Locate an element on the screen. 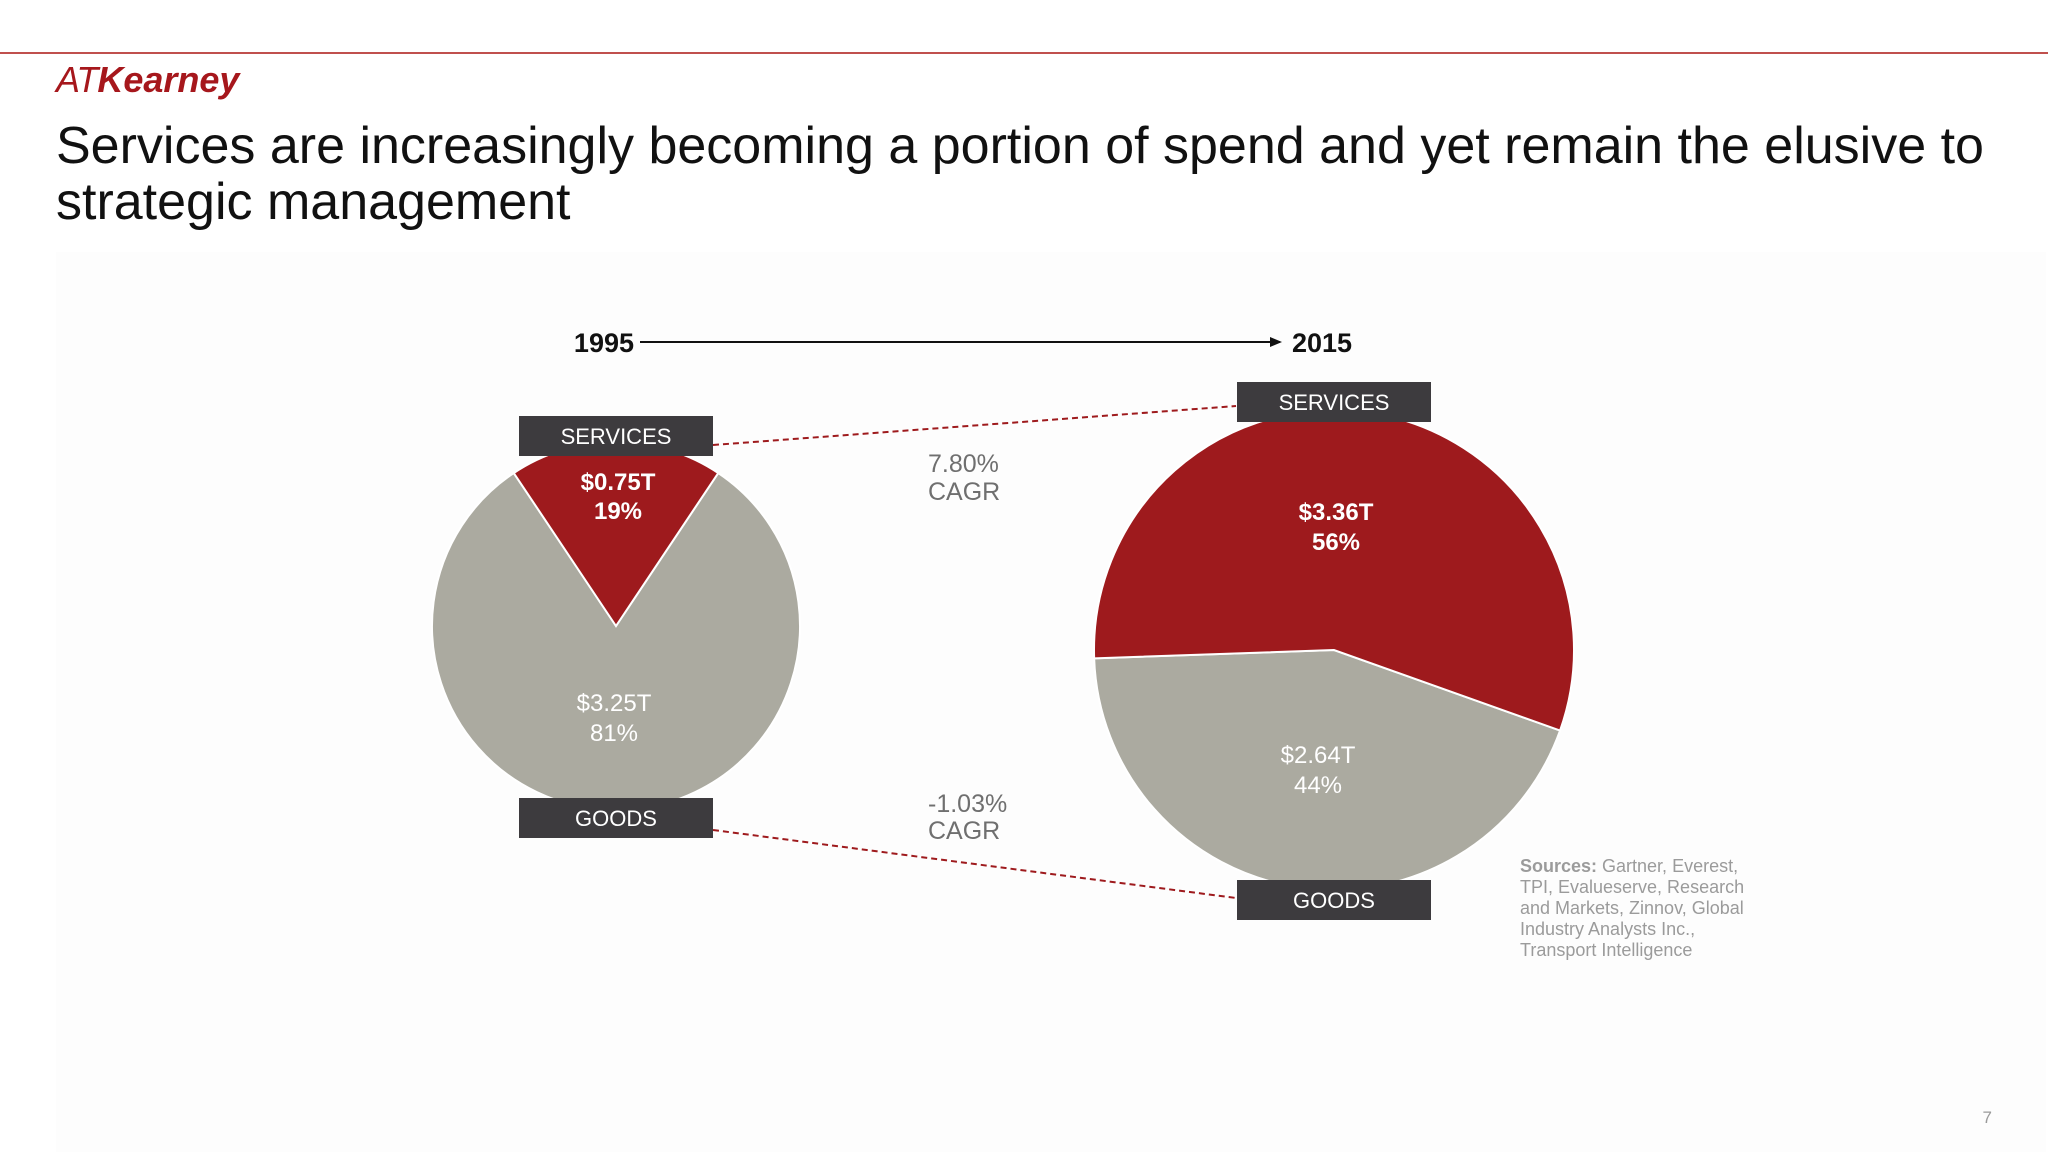  goods-tag-1995-label: GOODS is located at coordinates (616, 818).